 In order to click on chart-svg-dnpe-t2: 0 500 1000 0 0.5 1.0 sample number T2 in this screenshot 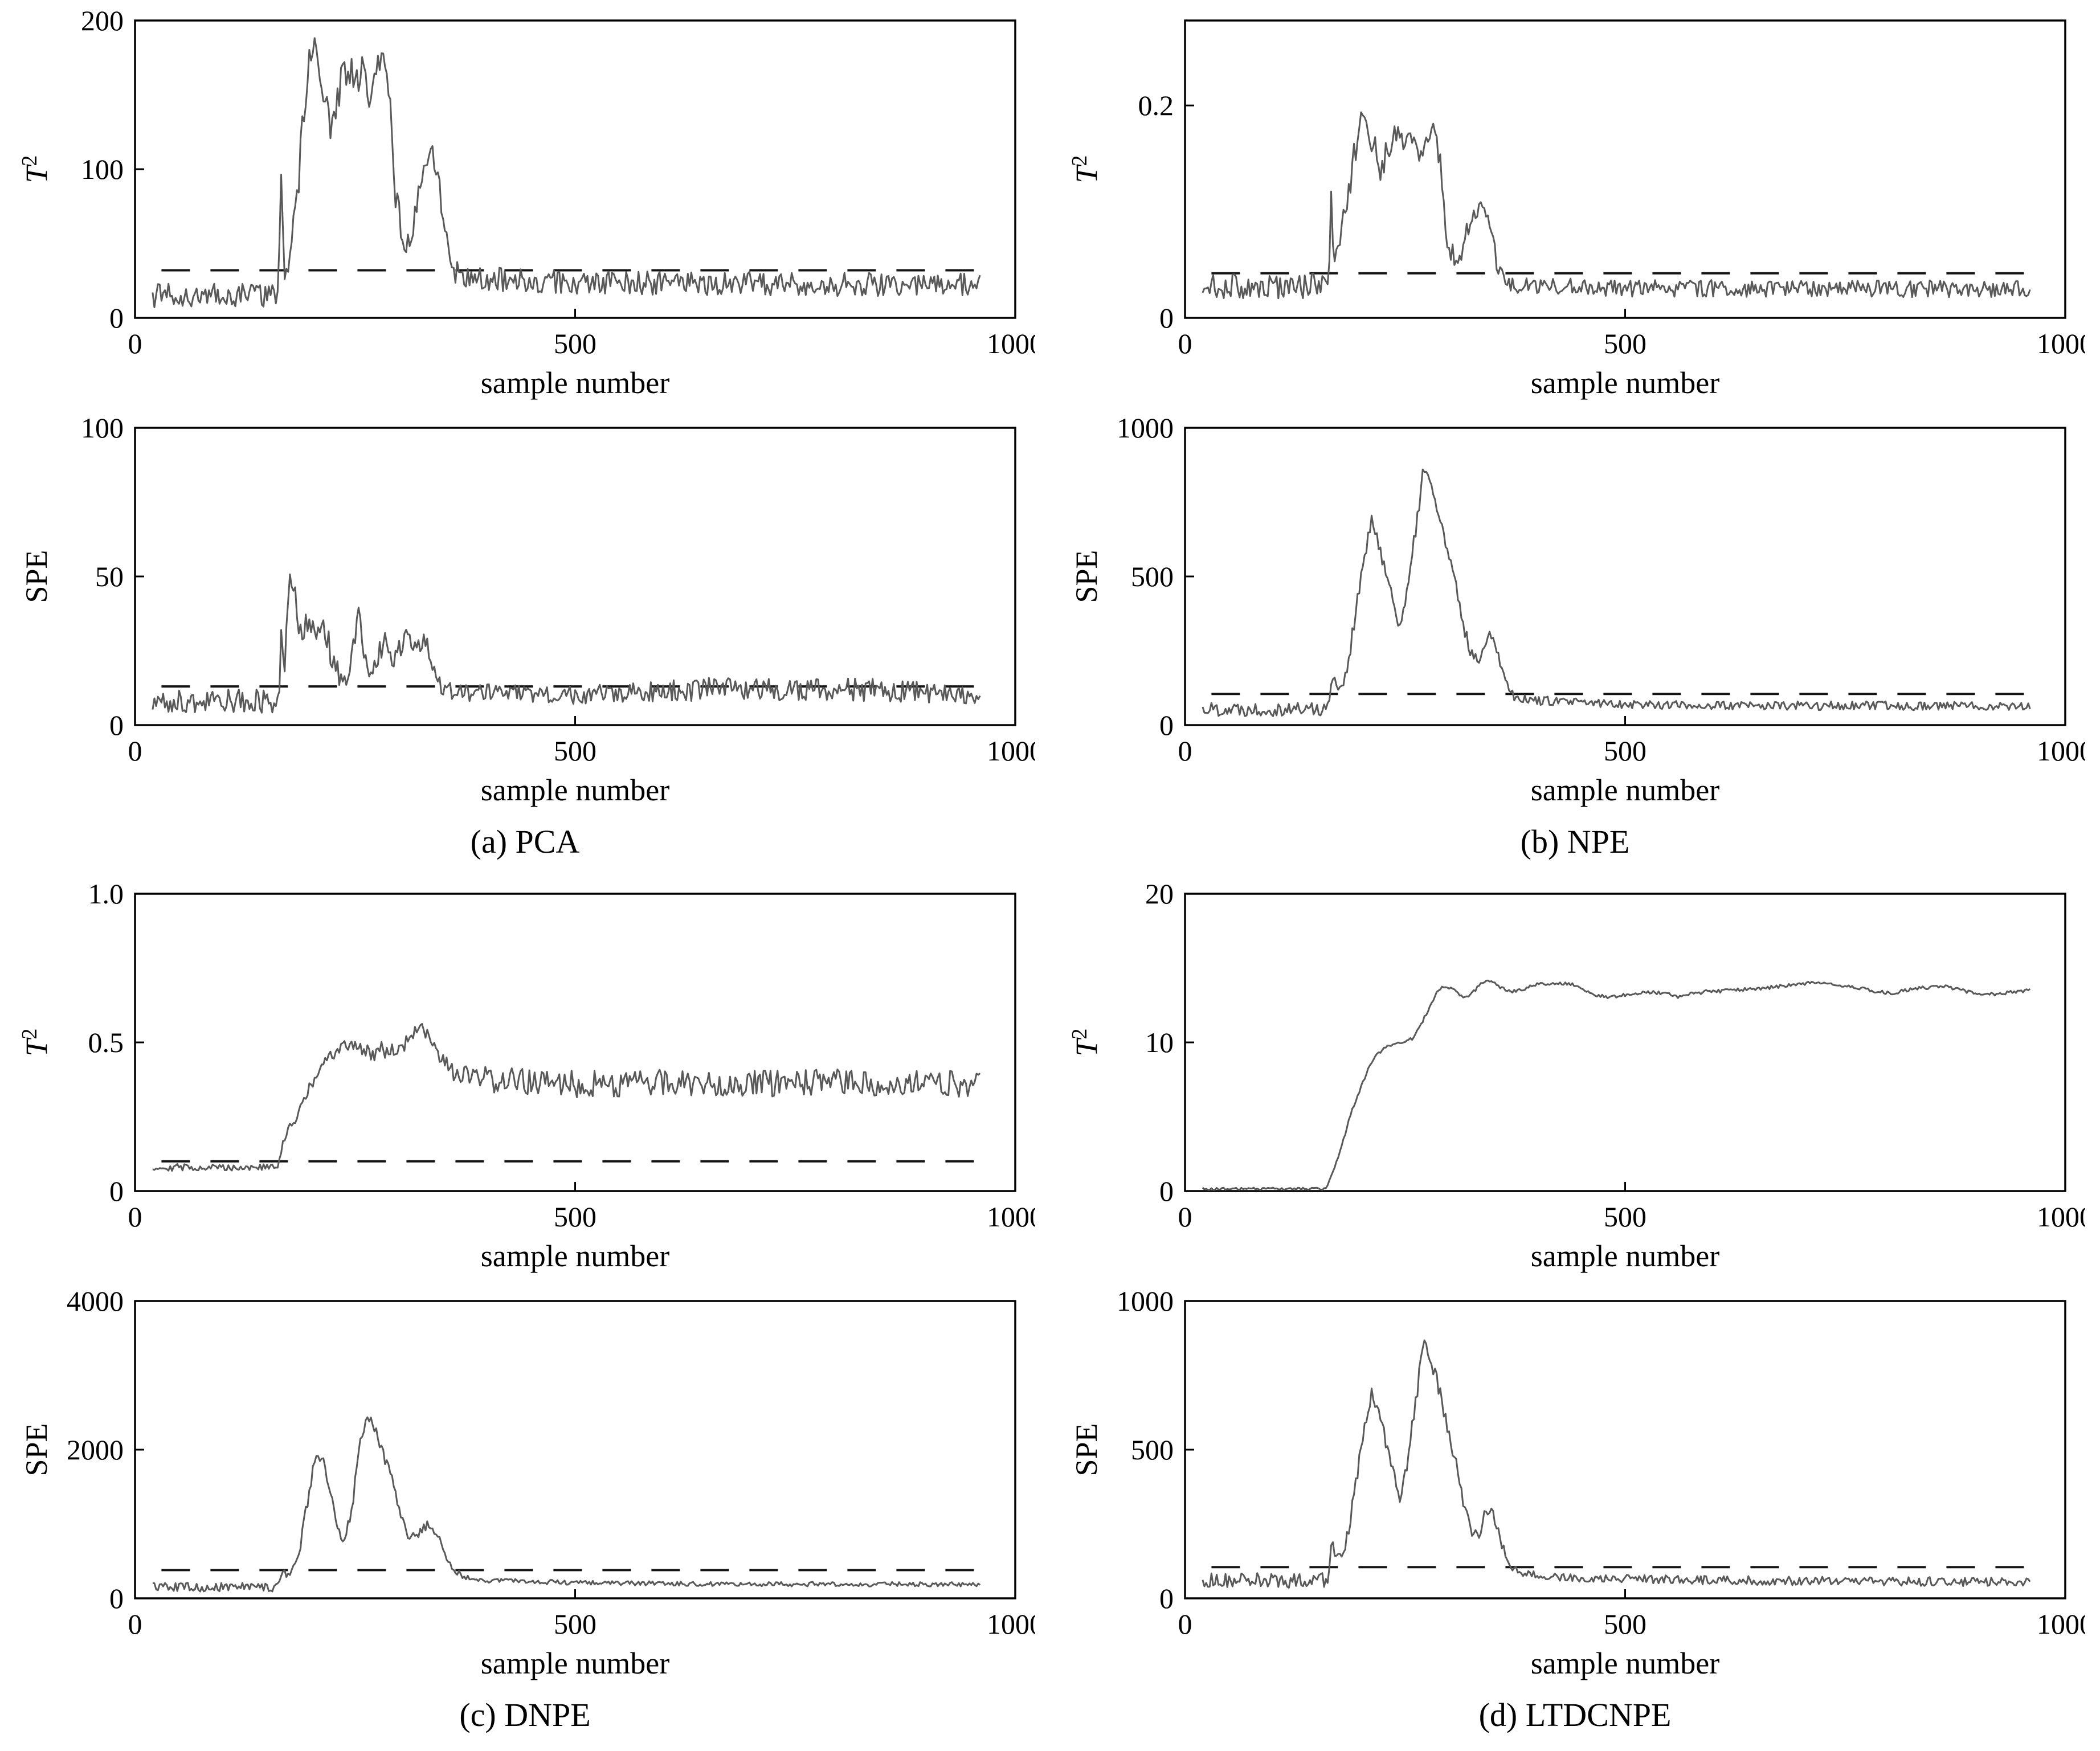, I will do `click(526, 1075)`.